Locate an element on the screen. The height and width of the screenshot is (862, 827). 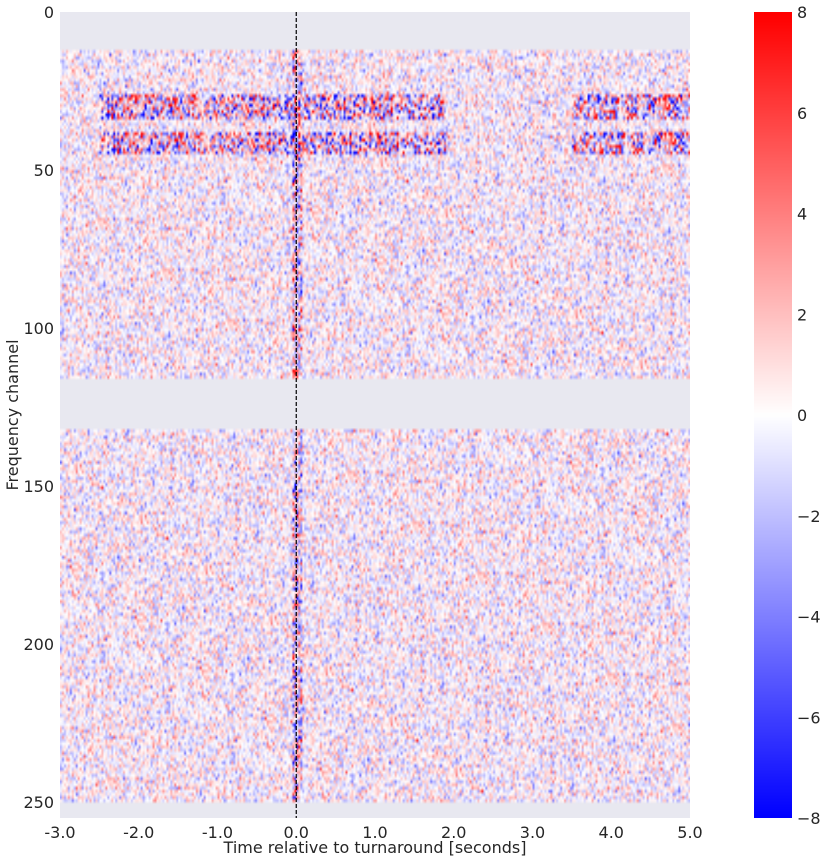
colorbar-tick-label: −4 is located at coordinates (809, 617).